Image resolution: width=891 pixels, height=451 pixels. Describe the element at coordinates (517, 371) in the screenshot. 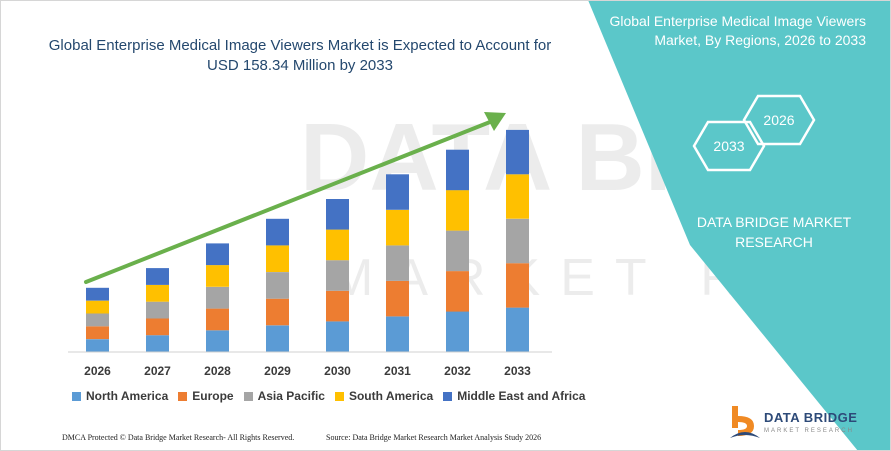

I see `x-tick-label-2033: 2033` at that location.